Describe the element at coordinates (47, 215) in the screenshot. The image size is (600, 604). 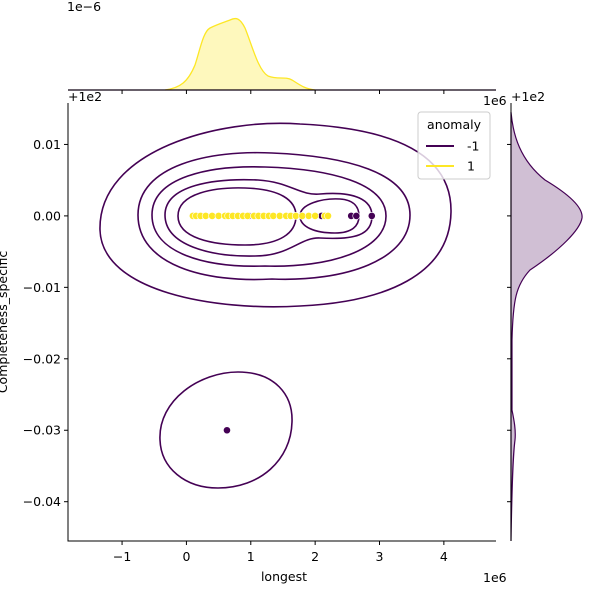
I see `y-tick-label: 0.00` at that location.